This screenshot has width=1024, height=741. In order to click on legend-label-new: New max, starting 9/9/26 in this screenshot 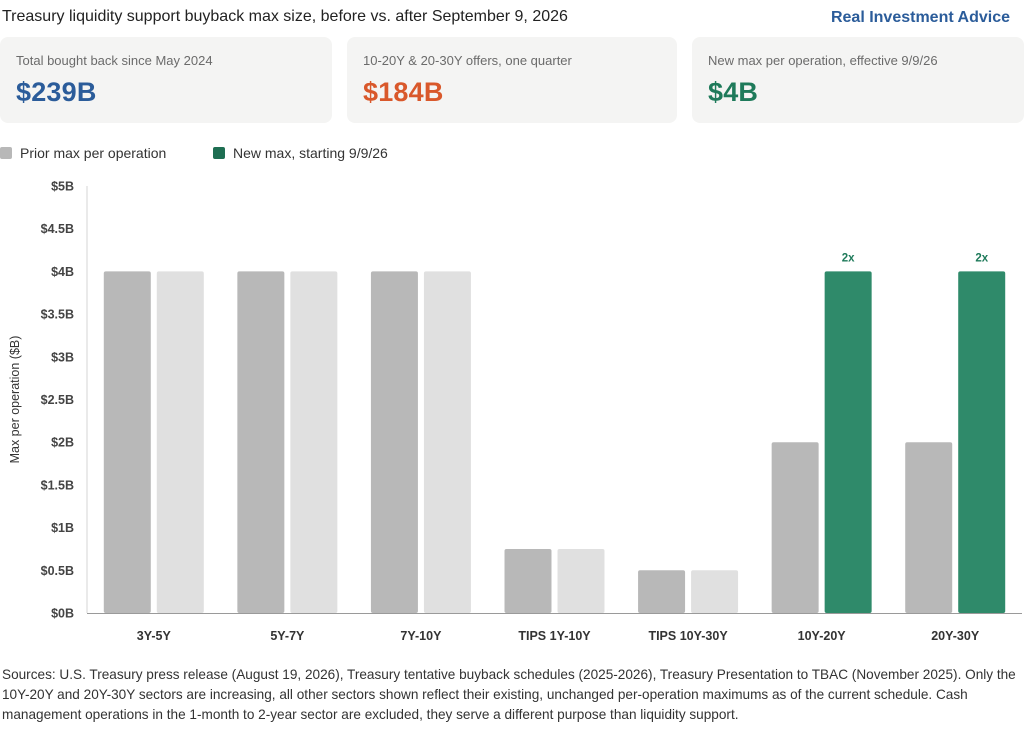, I will do `click(310, 153)`.